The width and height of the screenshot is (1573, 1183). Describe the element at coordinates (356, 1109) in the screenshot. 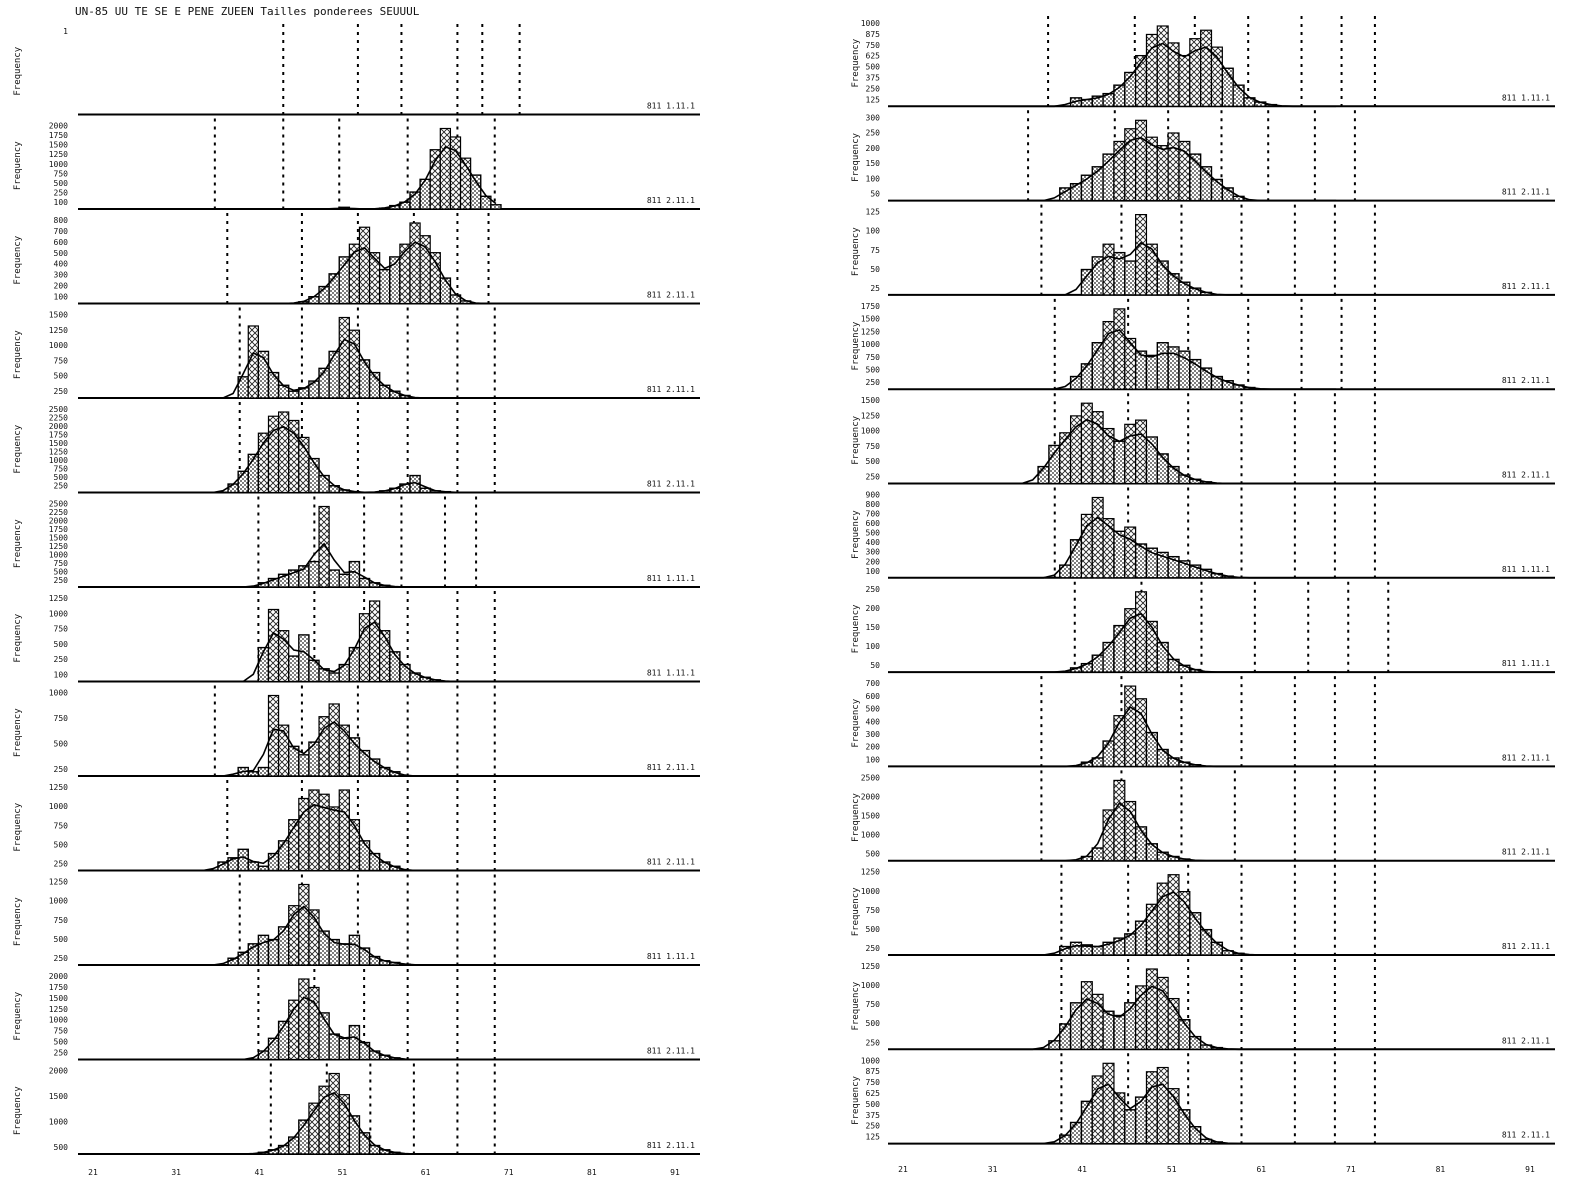

I see `left-panel-12: 2000 1500 1000 500 Frequency 811 2.11.1` at that location.